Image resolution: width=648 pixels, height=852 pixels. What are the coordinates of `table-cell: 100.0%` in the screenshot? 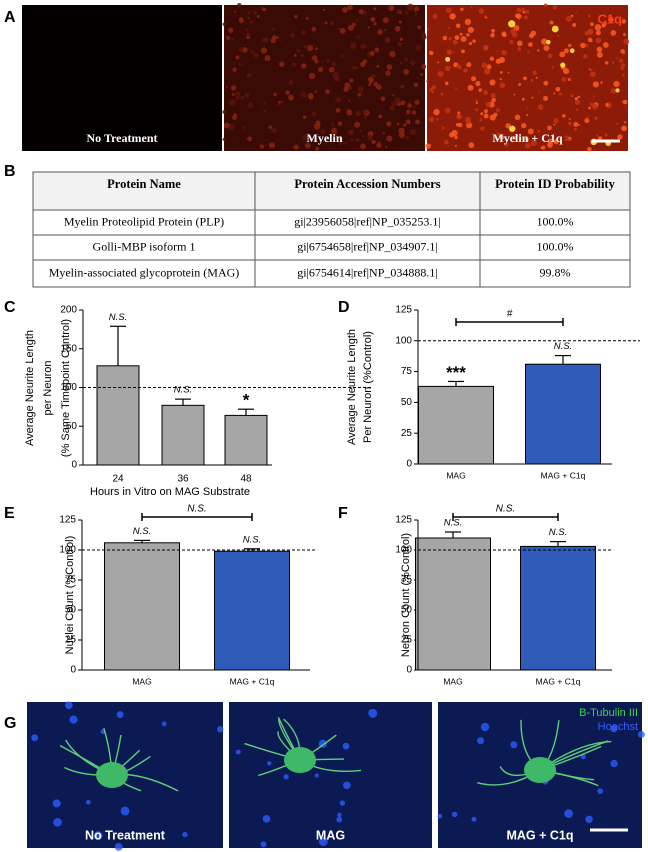 It's located at (555, 246).